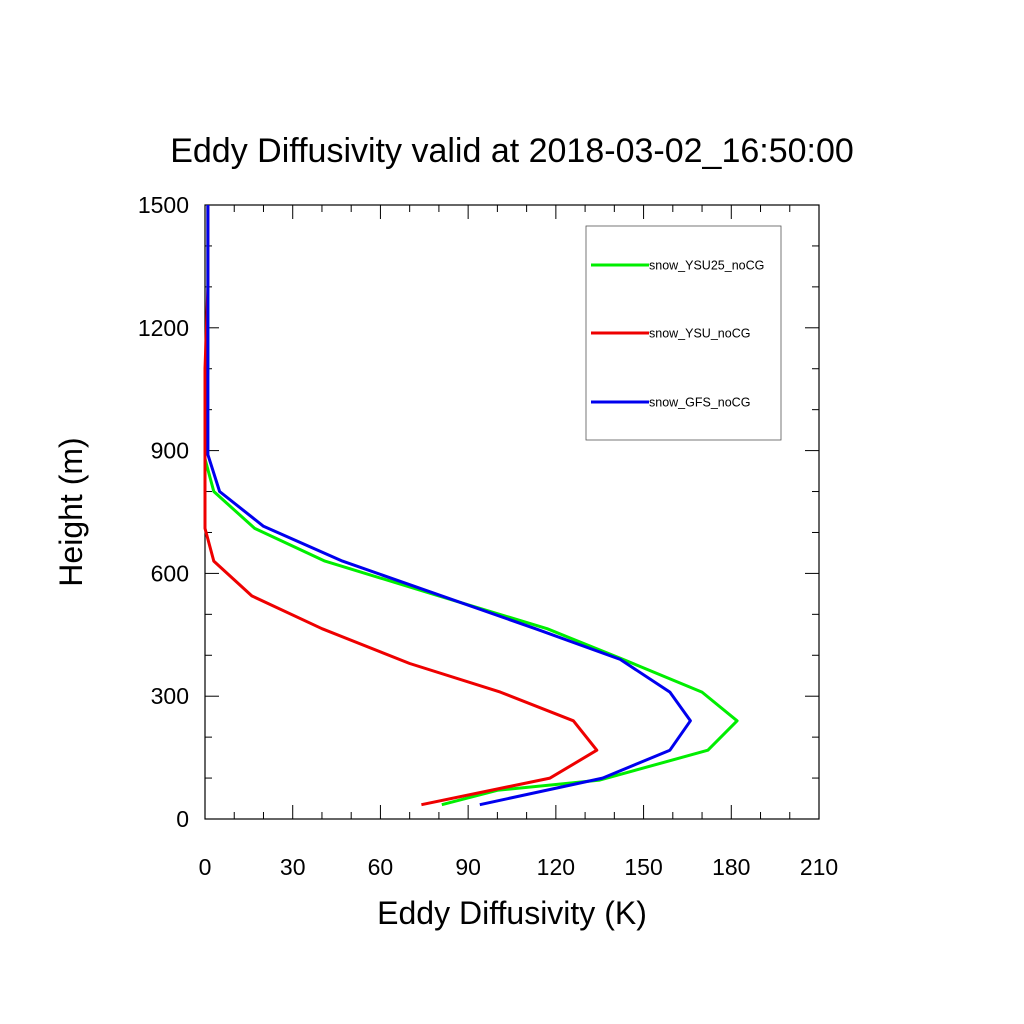 The height and width of the screenshot is (1024, 1024). Describe the element at coordinates (205, 867) in the screenshot. I see `x-tick-label: 0` at that location.